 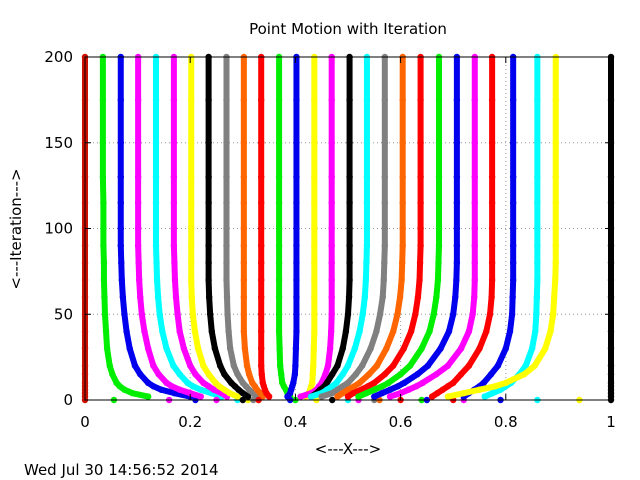 I want to click on x-tick-label: 0.2, so click(x=190, y=422).